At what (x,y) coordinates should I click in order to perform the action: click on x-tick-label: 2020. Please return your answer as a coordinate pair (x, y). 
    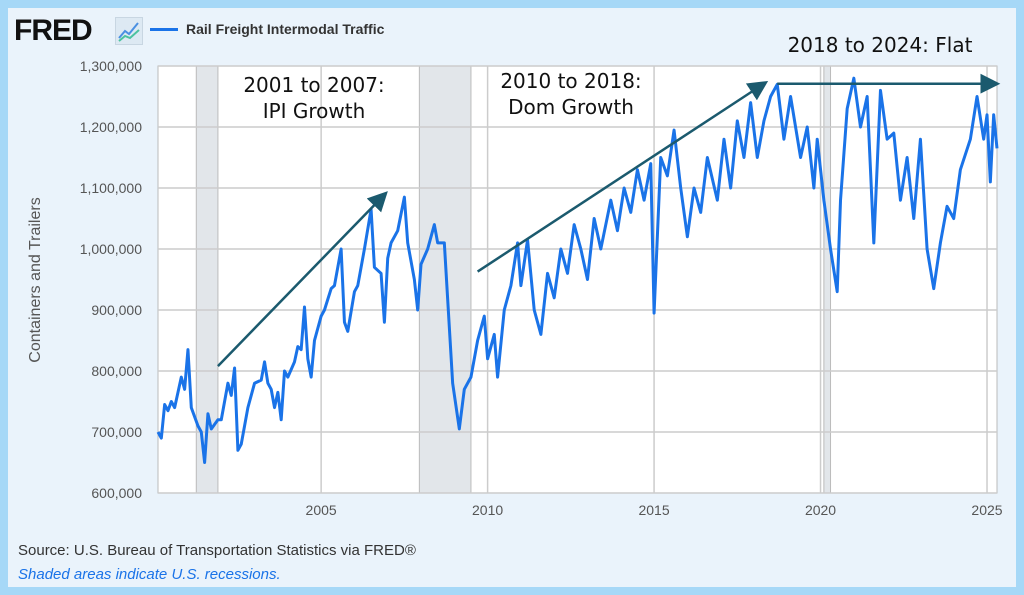
    Looking at the image, I should click on (820, 510).